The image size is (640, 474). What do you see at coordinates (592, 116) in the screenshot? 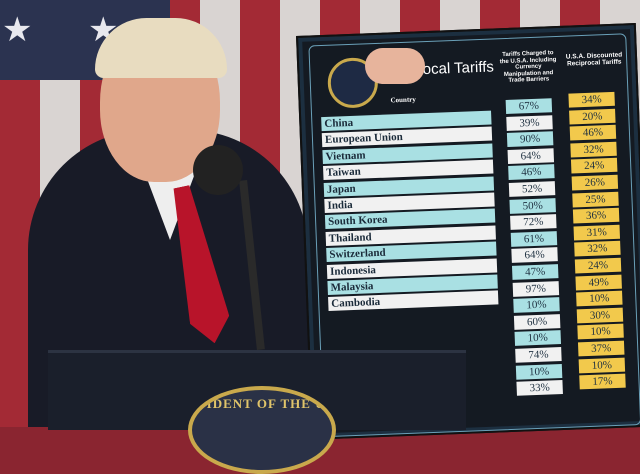
I see `discounted-value: 20%` at bounding box center [592, 116].